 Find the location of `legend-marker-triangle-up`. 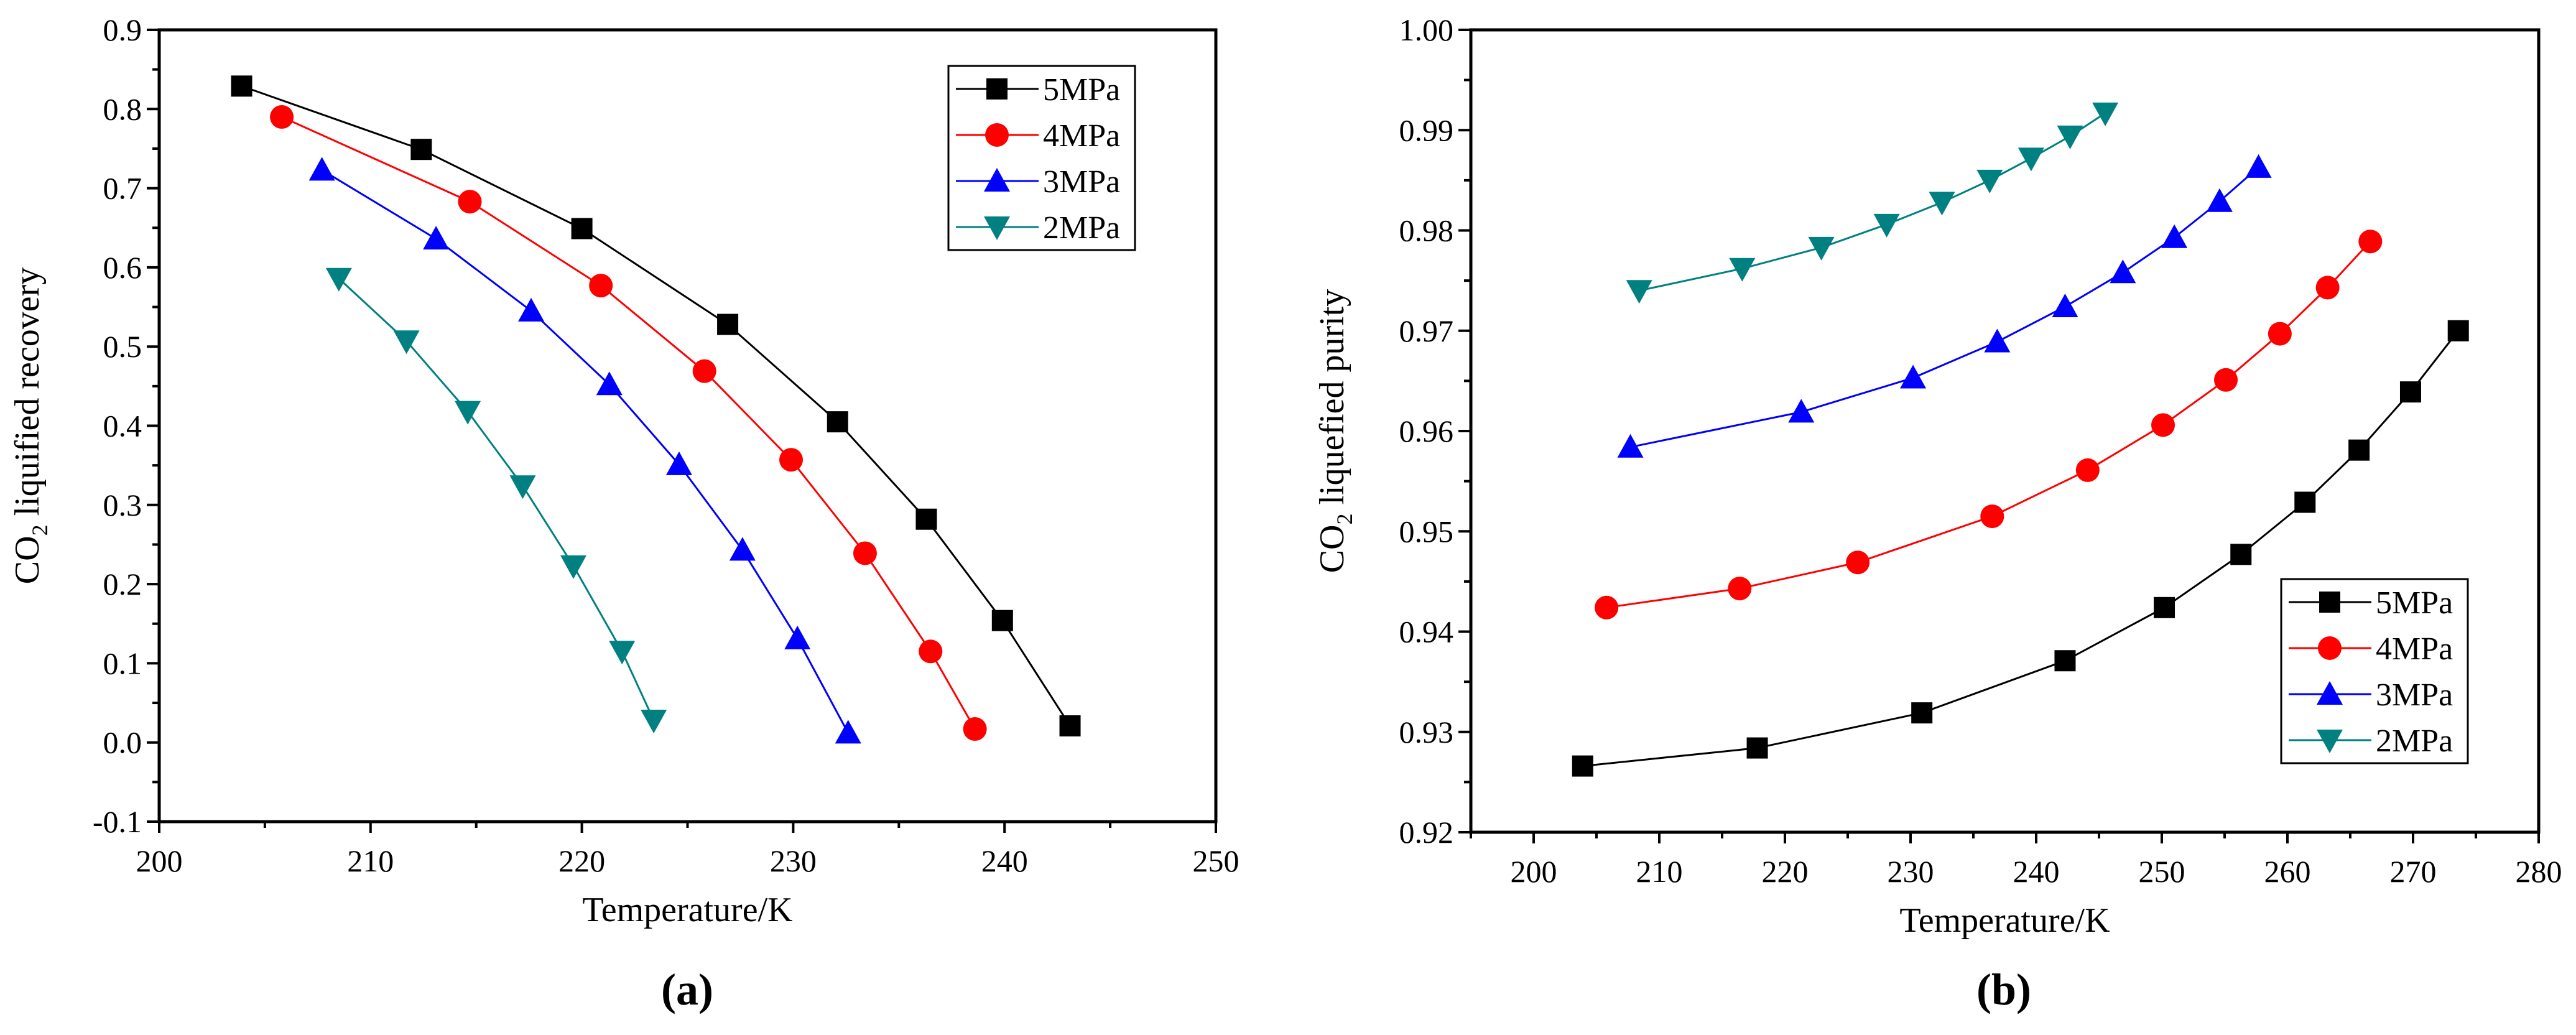

legend-marker-triangle-up is located at coordinates (997, 180).